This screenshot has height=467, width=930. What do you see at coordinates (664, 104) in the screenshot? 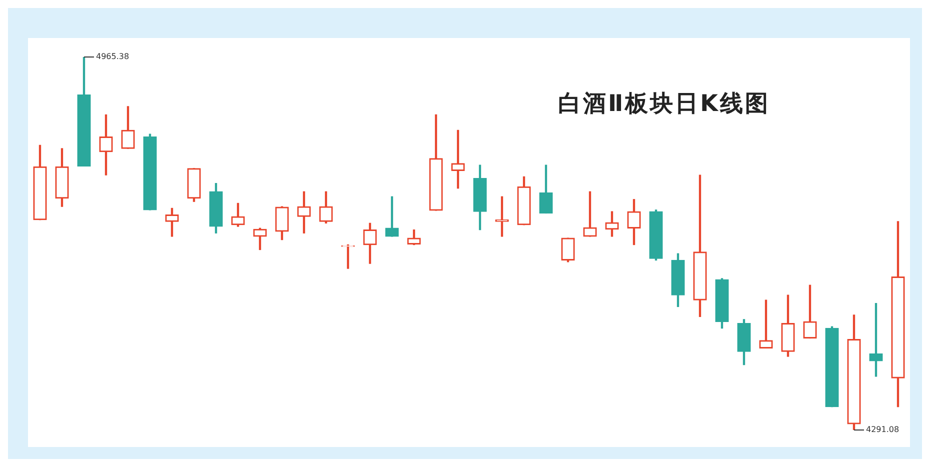
I see `text: 白酒Ⅱ板块日K线图` at bounding box center [664, 104].